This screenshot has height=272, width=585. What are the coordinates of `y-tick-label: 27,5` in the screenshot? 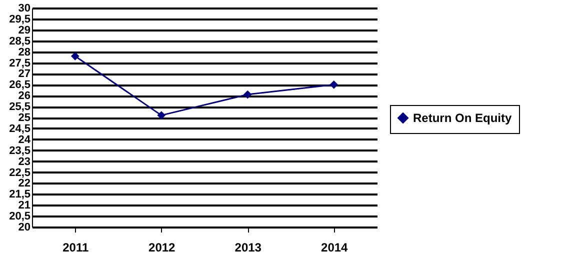 It's located at (19, 63).